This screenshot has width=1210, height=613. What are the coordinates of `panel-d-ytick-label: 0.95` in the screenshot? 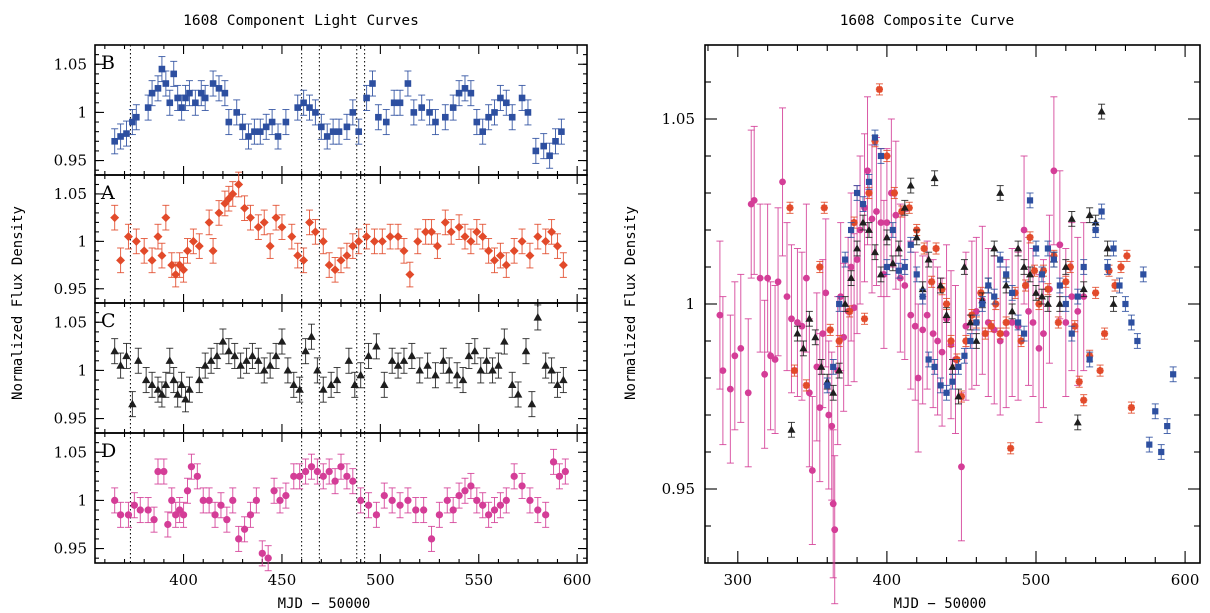 It's located at (70, 549).